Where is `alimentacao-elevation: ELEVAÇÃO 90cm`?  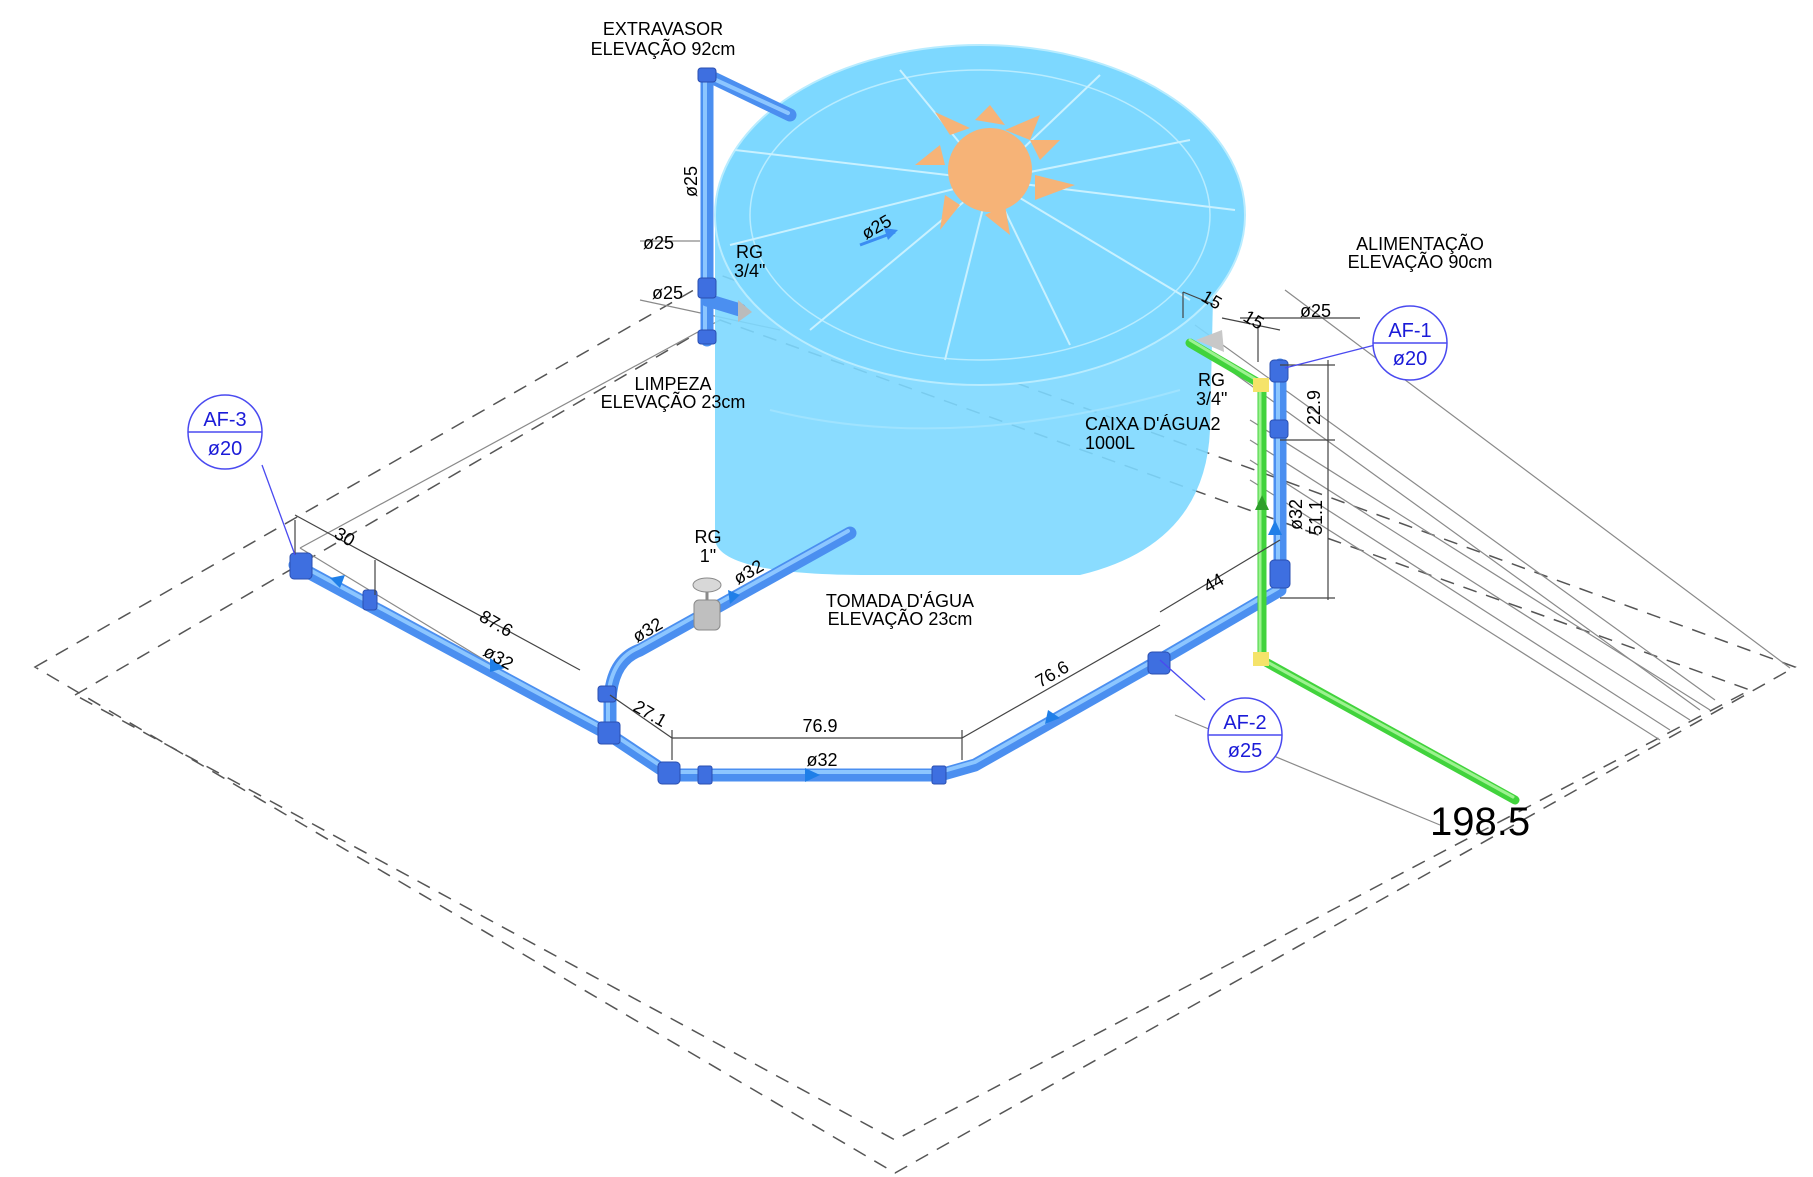
alimentacao-elevation: ELEVAÇÃO 90cm is located at coordinates (1420, 261).